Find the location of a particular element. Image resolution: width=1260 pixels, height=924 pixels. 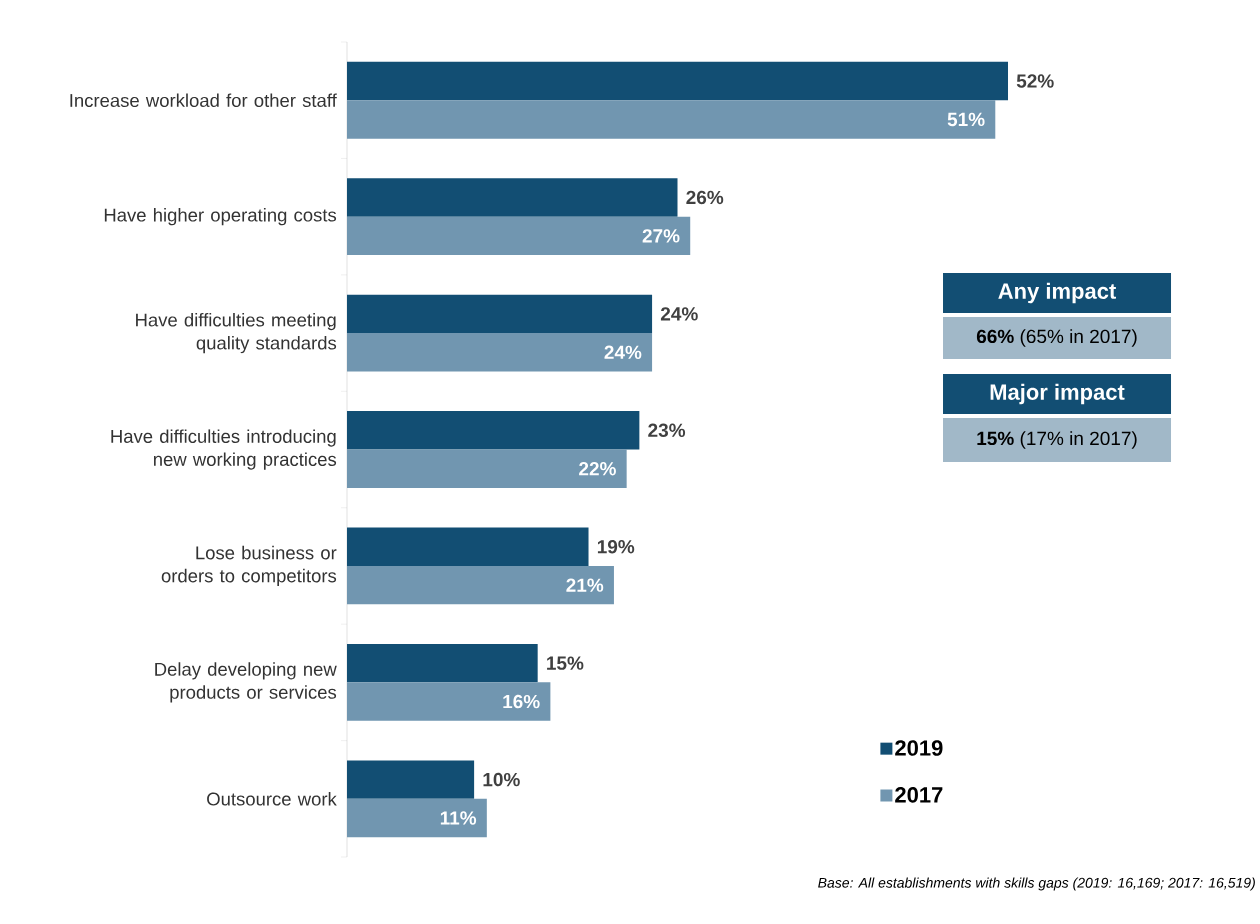

data-label: 52% is located at coordinates (1035, 81).